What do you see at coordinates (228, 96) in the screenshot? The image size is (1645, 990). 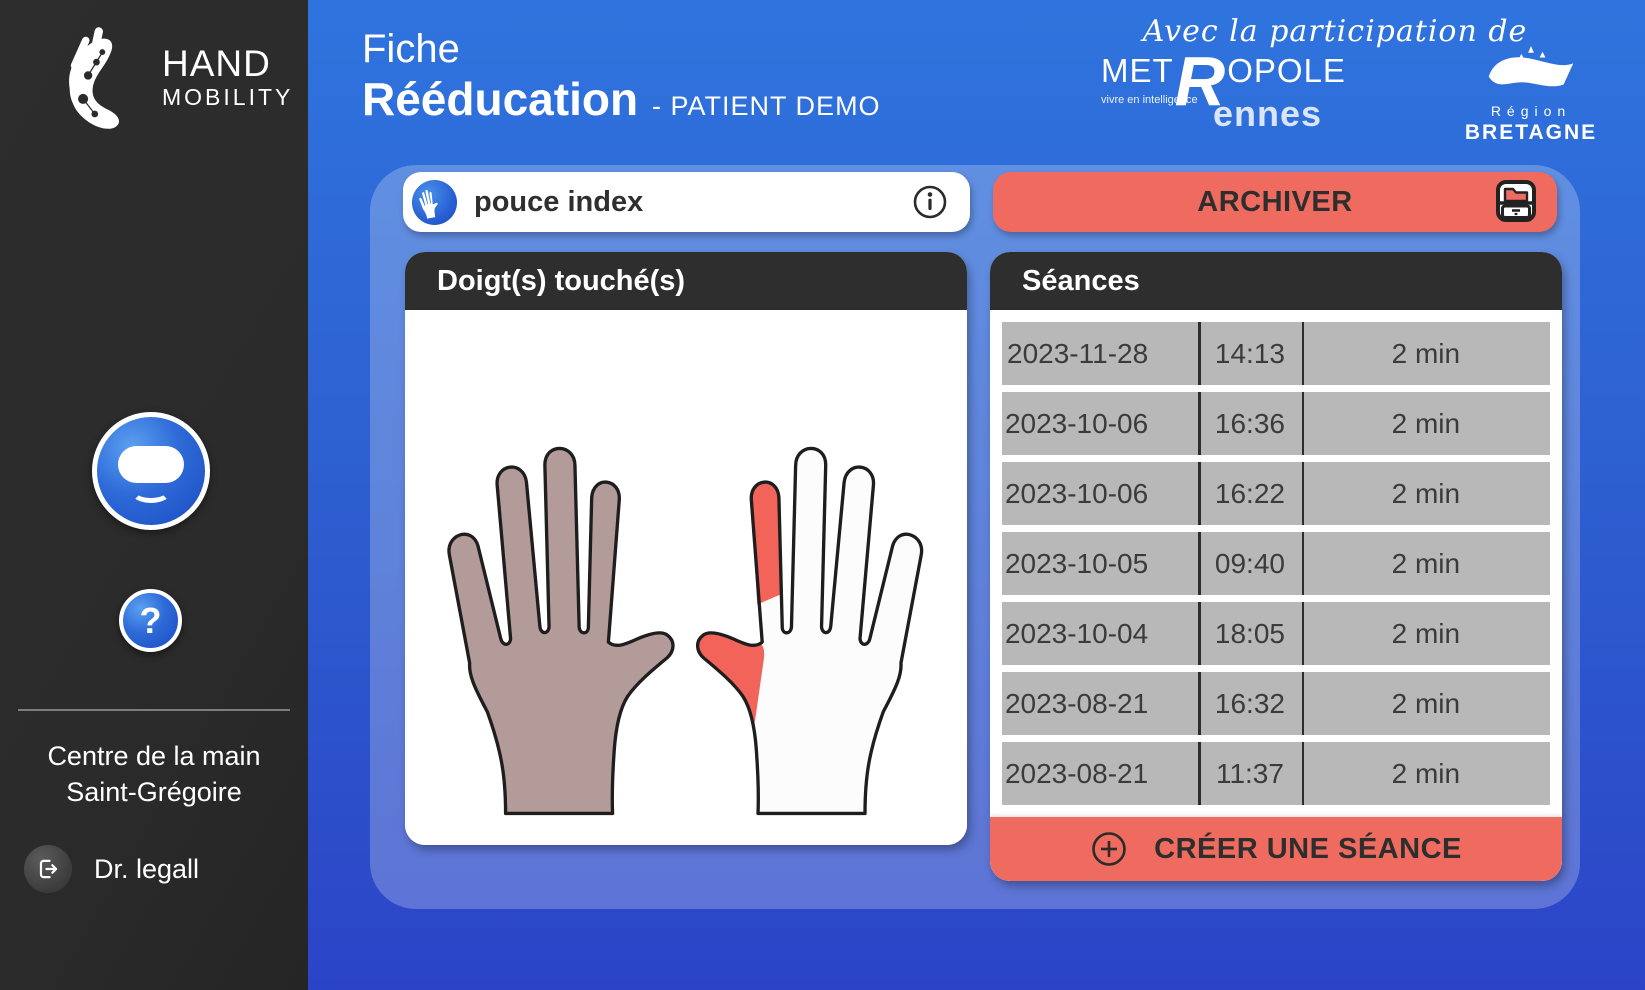 I see `logo-line2: MOBILITY` at bounding box center [228, 96].